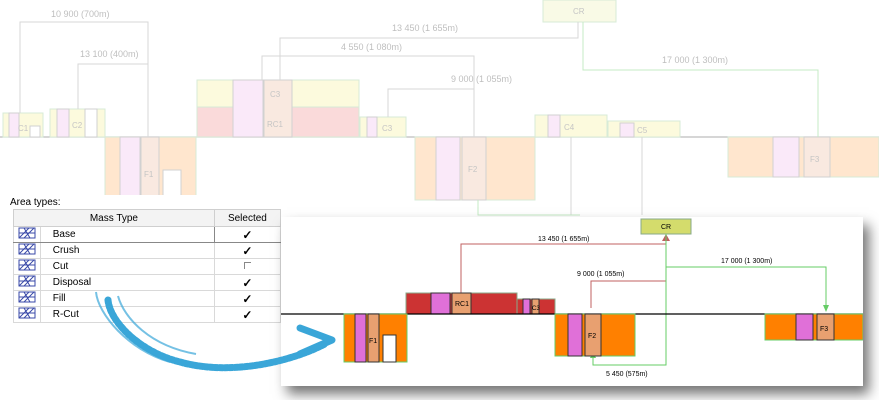 The image size is (879, 400). I want to click on node-label-c4: C4, so click(569, 127).